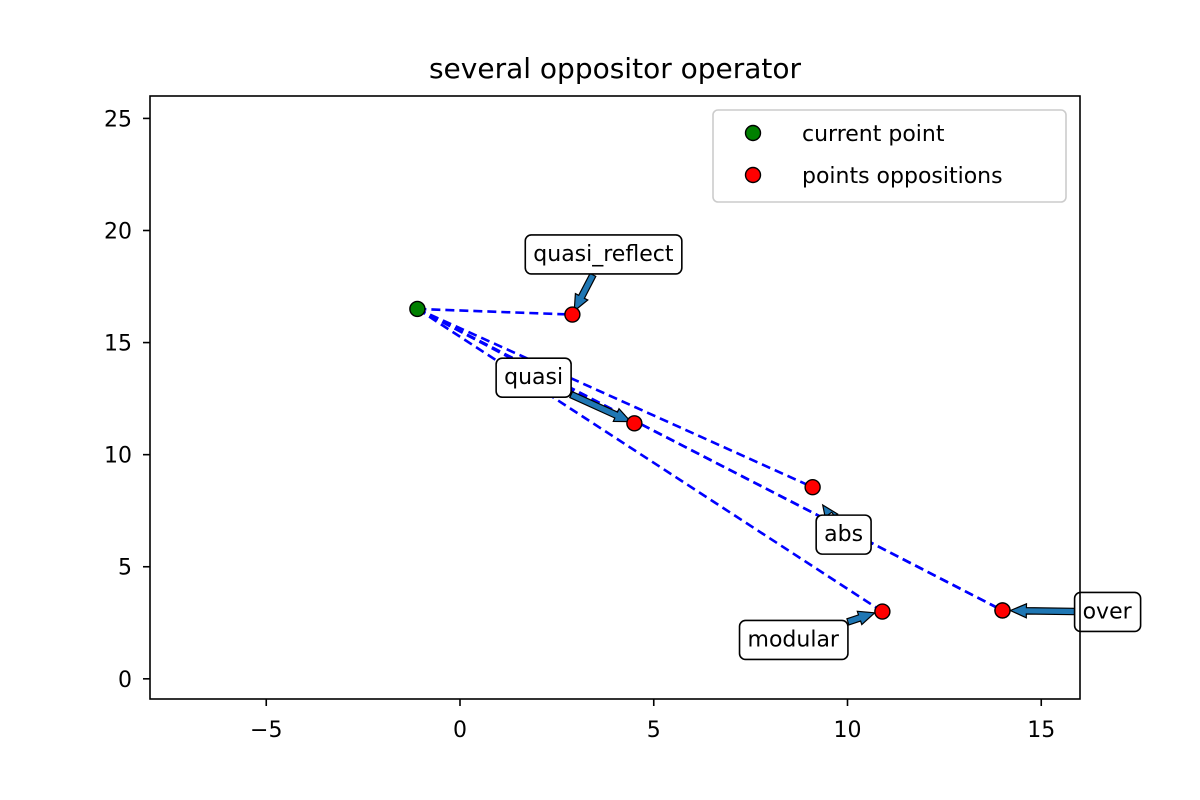 This screenshot has width=1200, height=800. What do you see at coordinates (615, 68) in the screenshot?
I see `chart-title: several oppositor operator` at bounding box center [615, 68].